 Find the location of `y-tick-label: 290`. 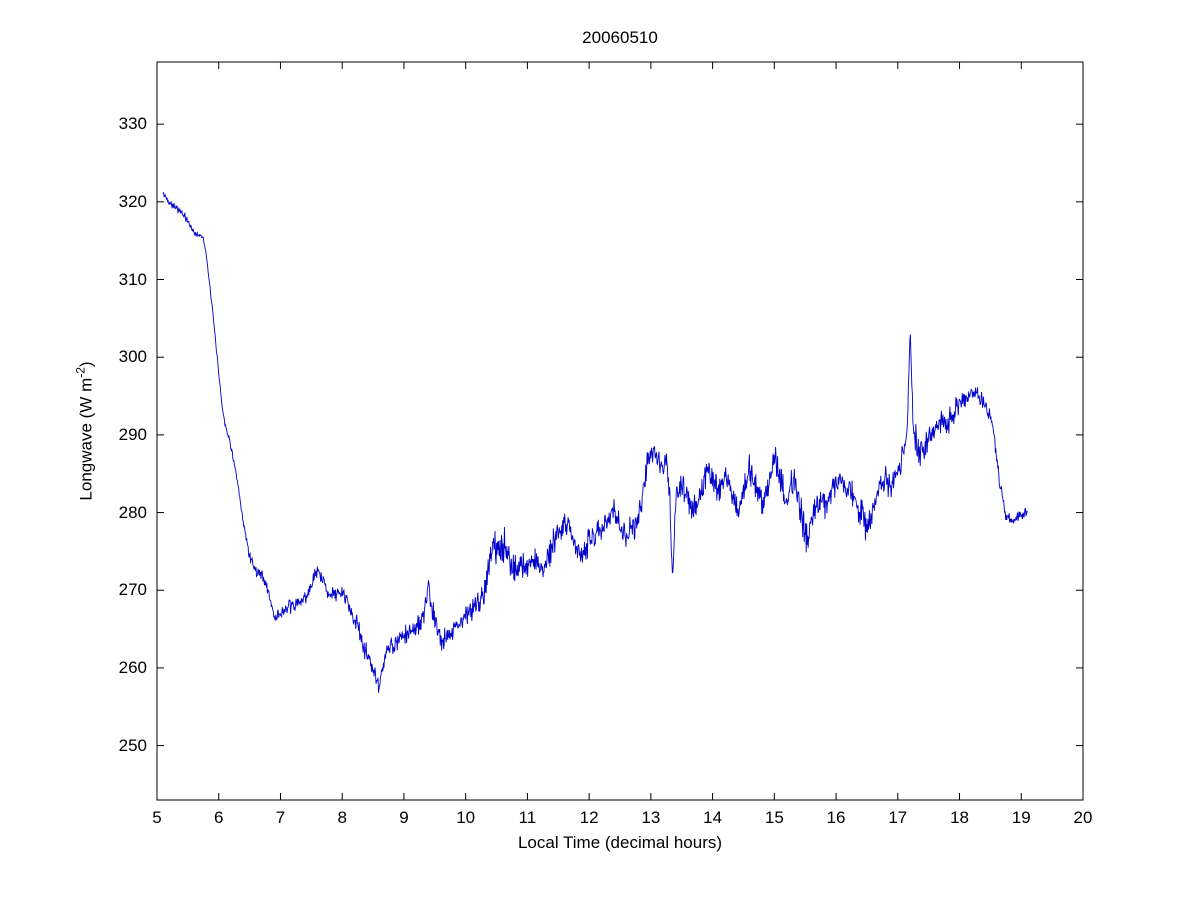

y-tick-label: 290 is located at coordinates (132, 434).